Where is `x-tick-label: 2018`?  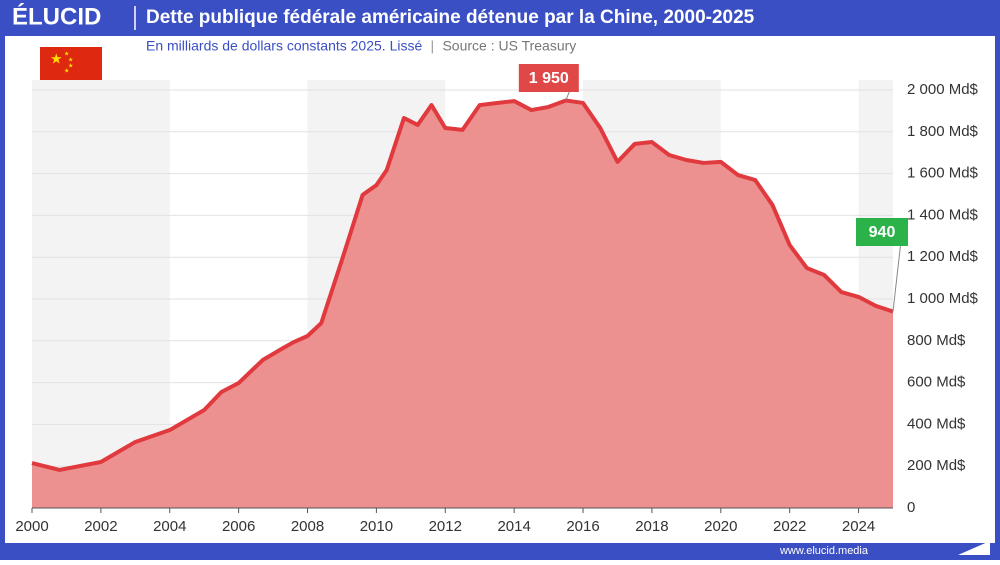 x-tick-label: 2018 is located at coordinates (651, 526).